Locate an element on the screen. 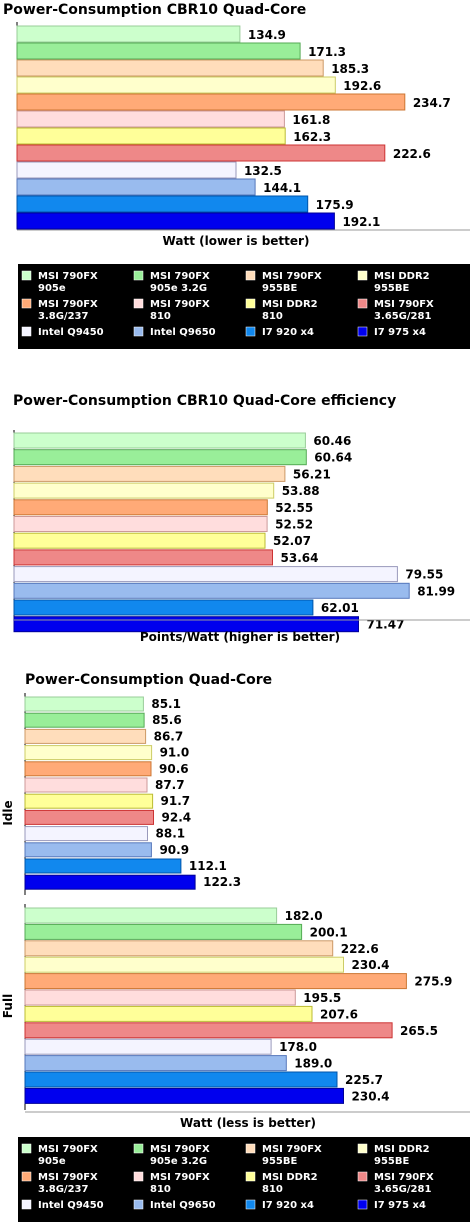 The height and width of the screenshot is (1225, 475). chart1-value-label: 192.6 is located at coordinates (362, 86).